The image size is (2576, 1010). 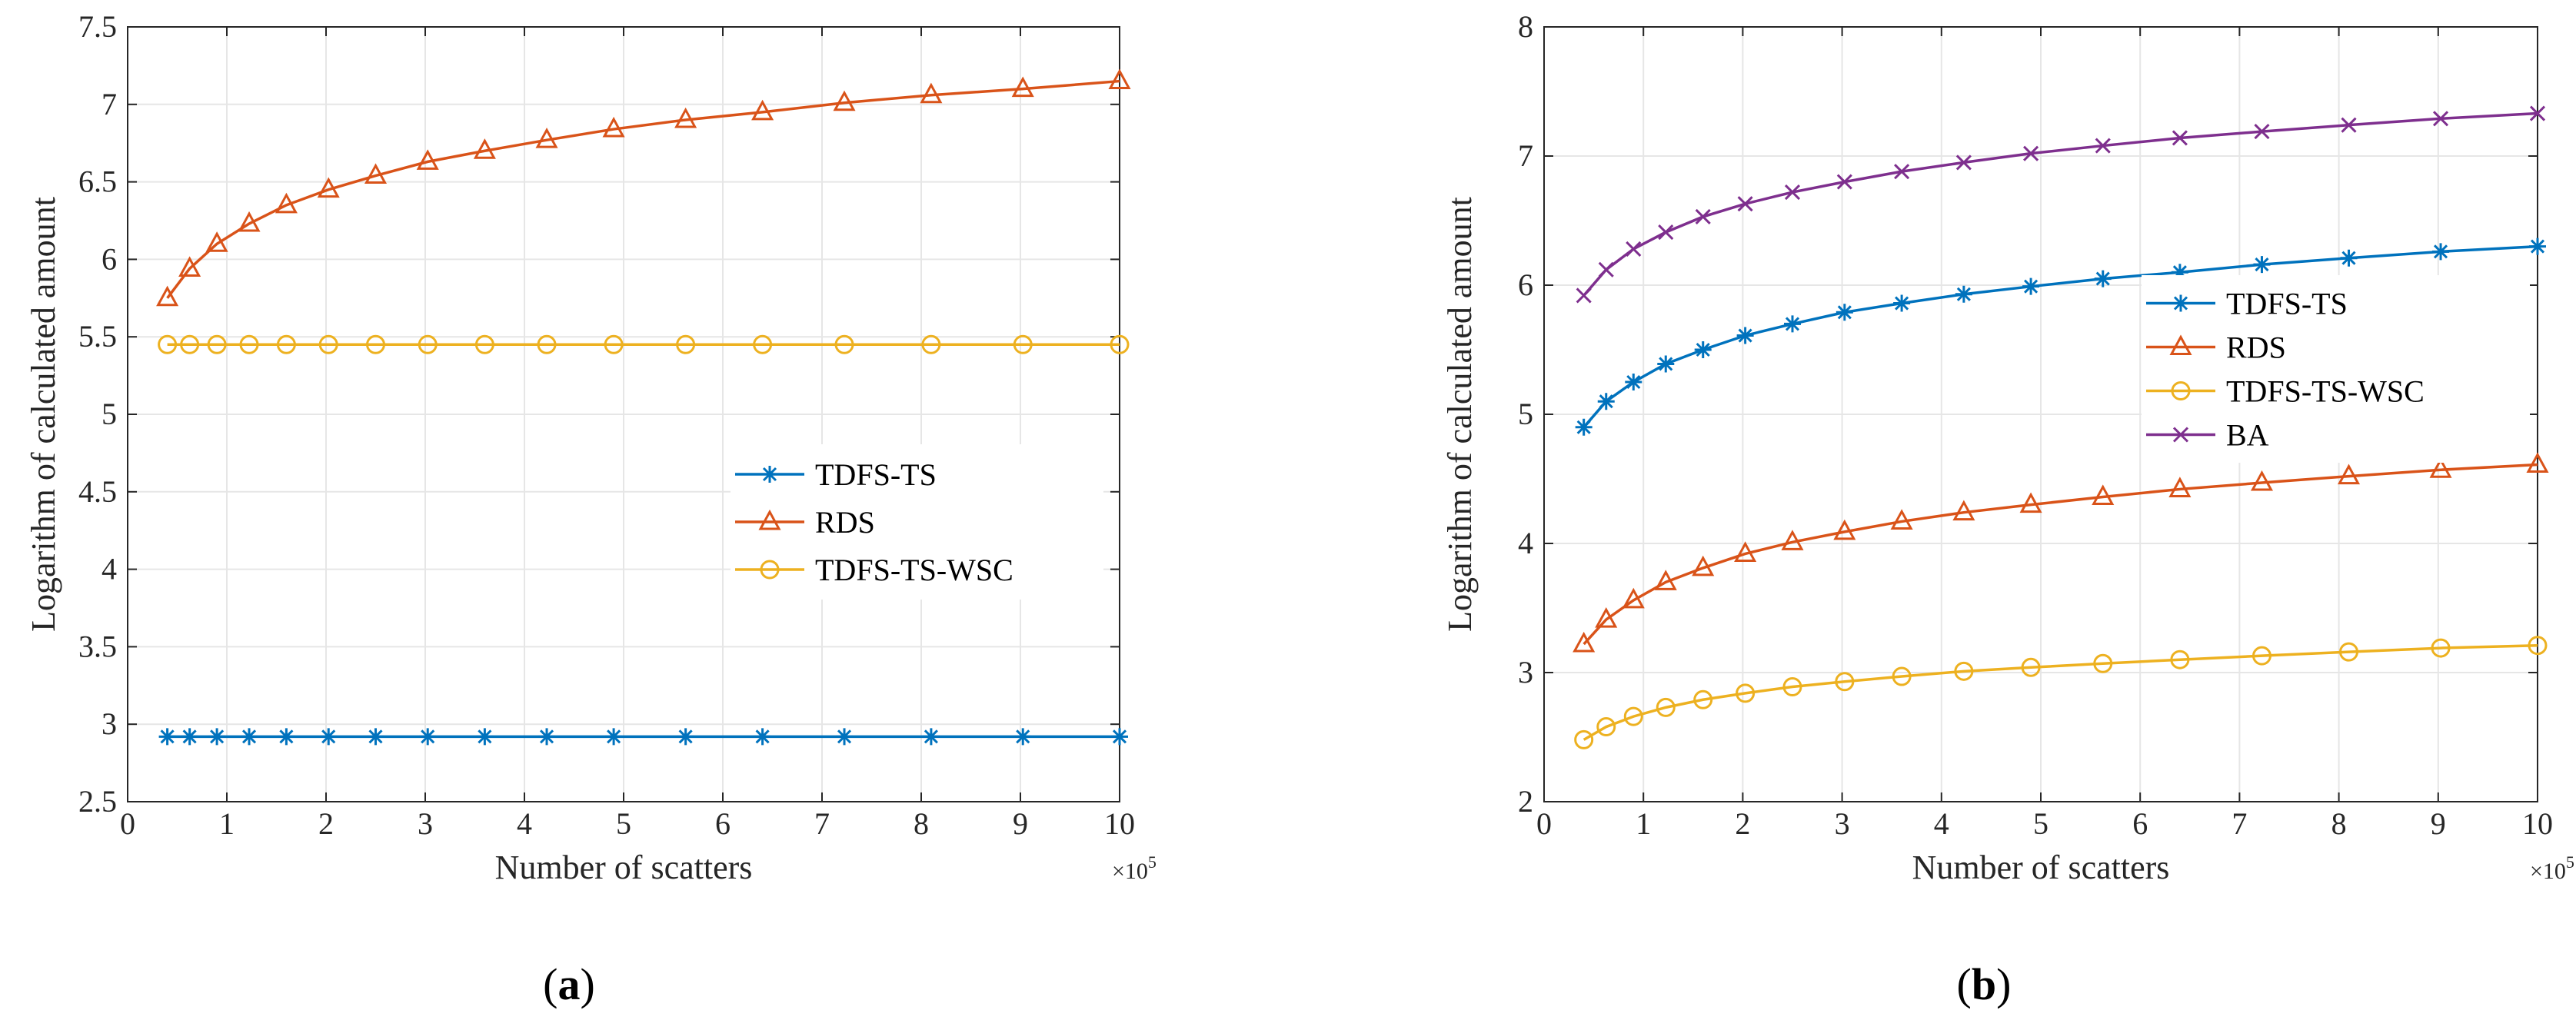 What do you see at coordinates (1643, 824) in the screenshot?
I see `x-tick-label: 1` at bounding box center [1643, 824].